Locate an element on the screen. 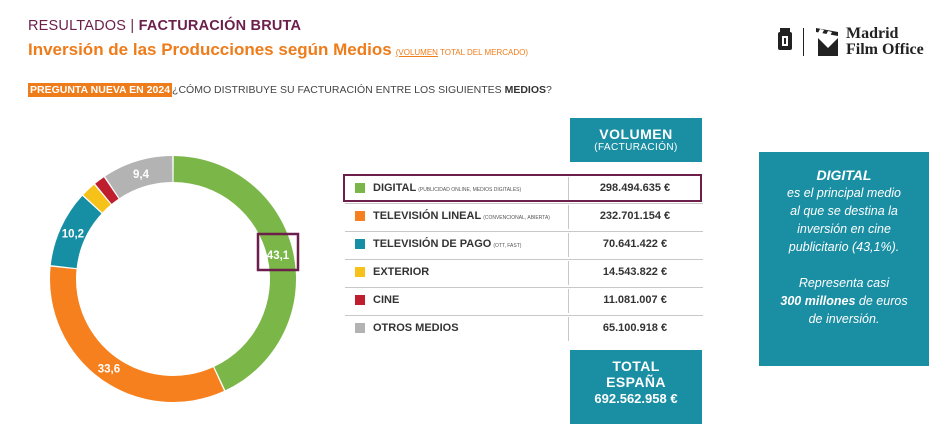 This screenshot has height=438, width=946. subtitle-underlined: (VOLUMEN is located at coordinates (416, 52).